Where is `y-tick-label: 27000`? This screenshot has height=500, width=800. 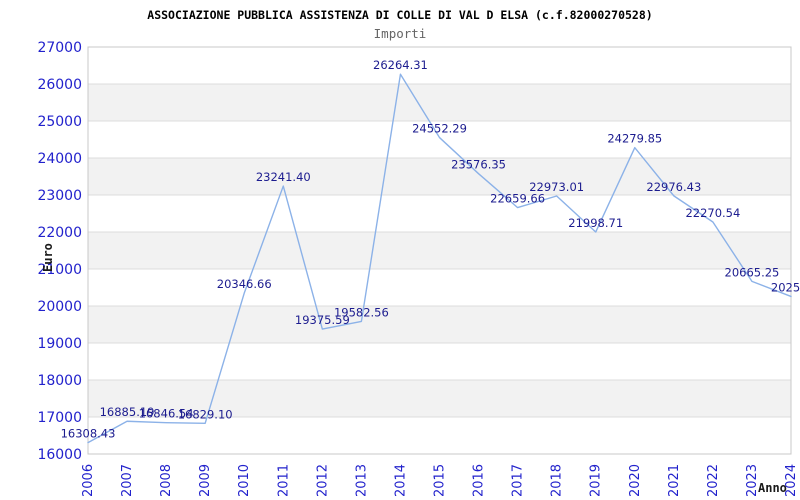
y-tick-label: 27000 is located at coordinates (59, 48).